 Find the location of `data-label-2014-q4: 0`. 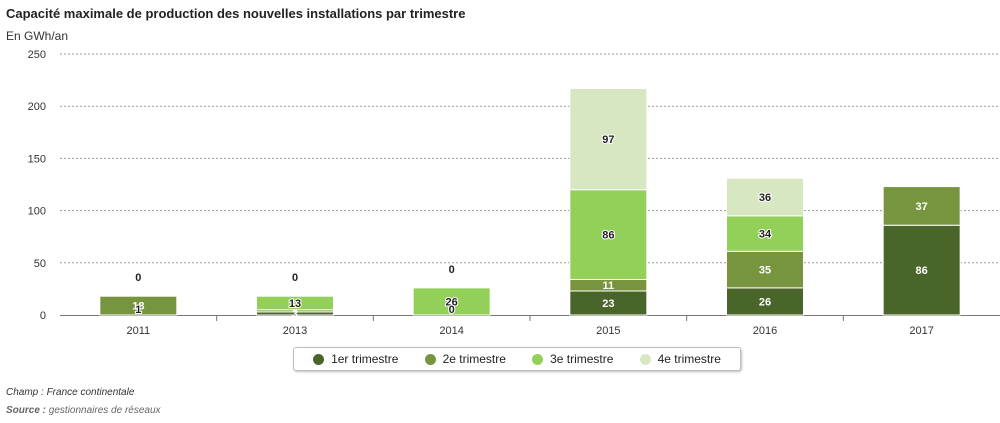

data-label-2014-q4: 0 is located at coordinates (452, 270).